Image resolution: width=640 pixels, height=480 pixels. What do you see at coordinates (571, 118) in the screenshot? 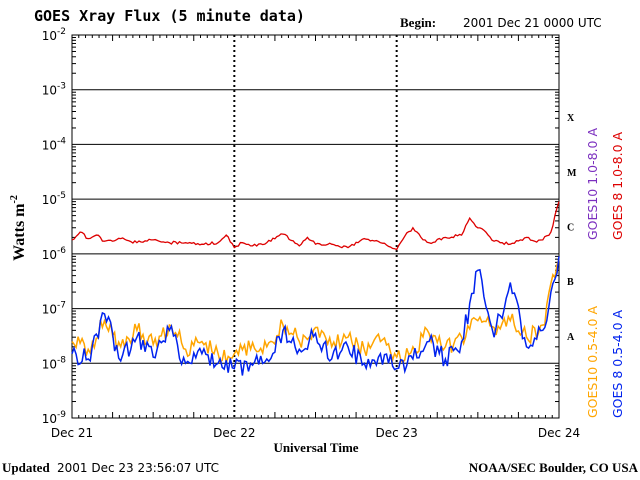
I see `flare-class-X: X` at bounding box center [571, 118].